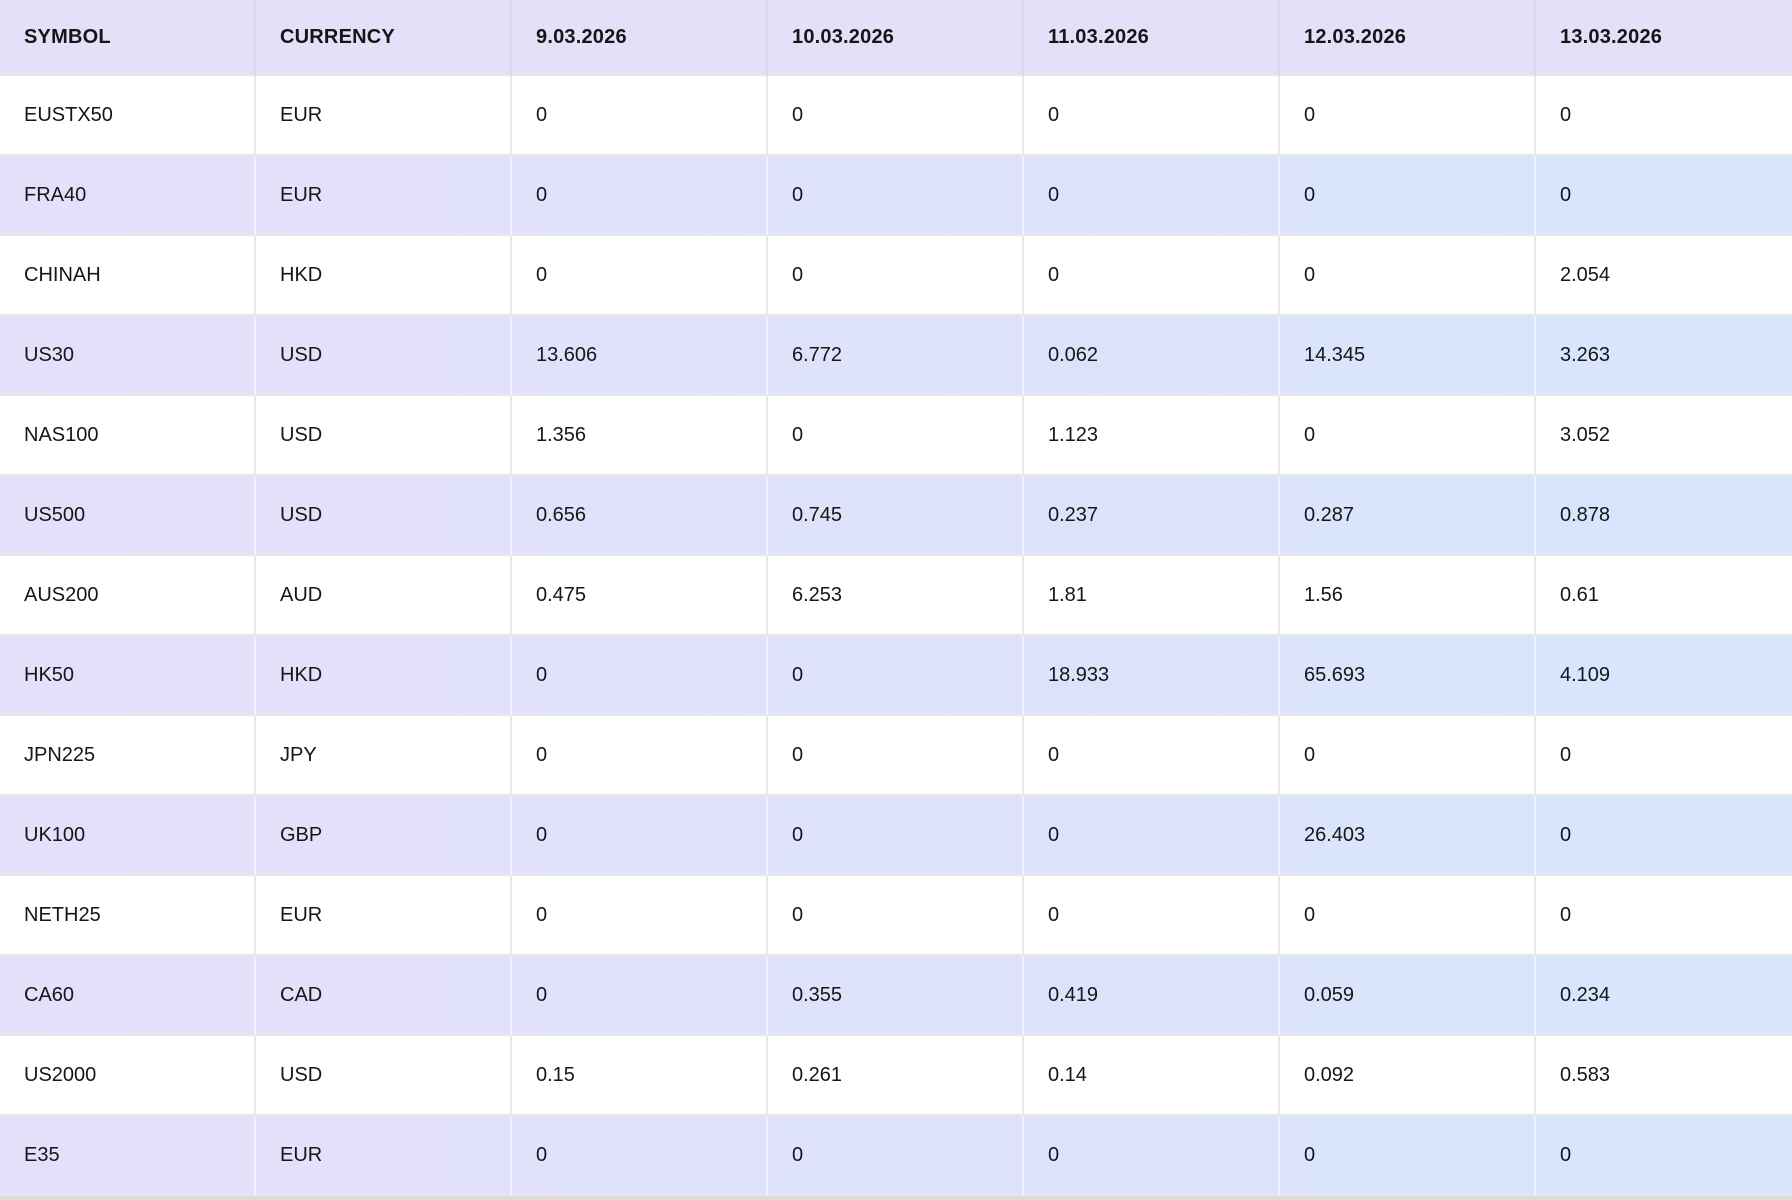  I want to click on value-cell: 4.109, so click(1664, 676).